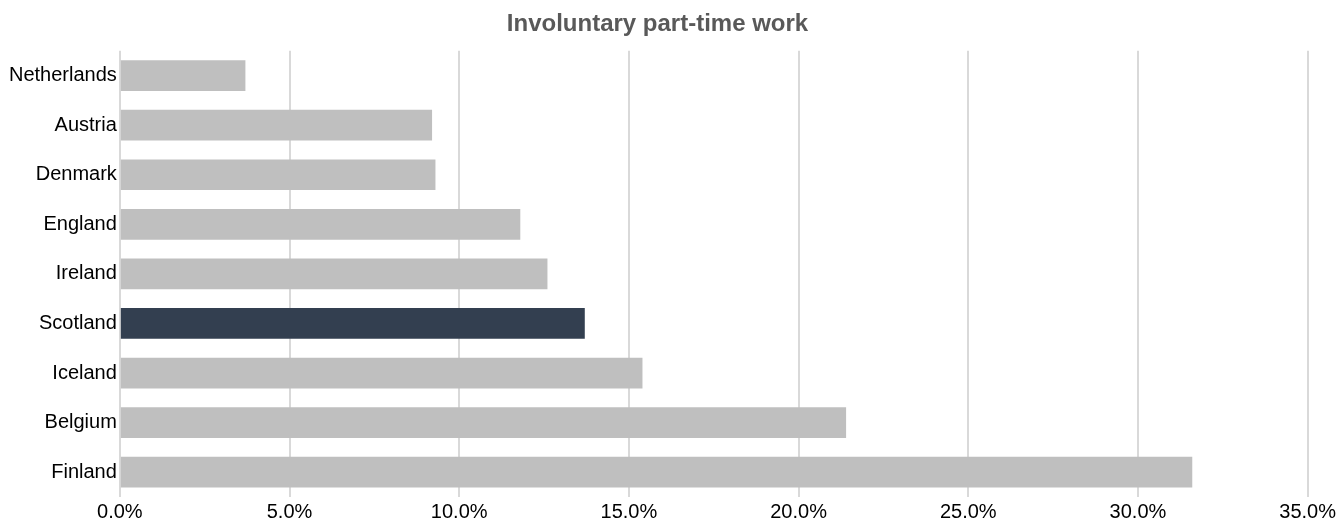  Describe the element at coordinates (86, 272) in the screenshot. I see `y-tick-label: Ireland` at that location.